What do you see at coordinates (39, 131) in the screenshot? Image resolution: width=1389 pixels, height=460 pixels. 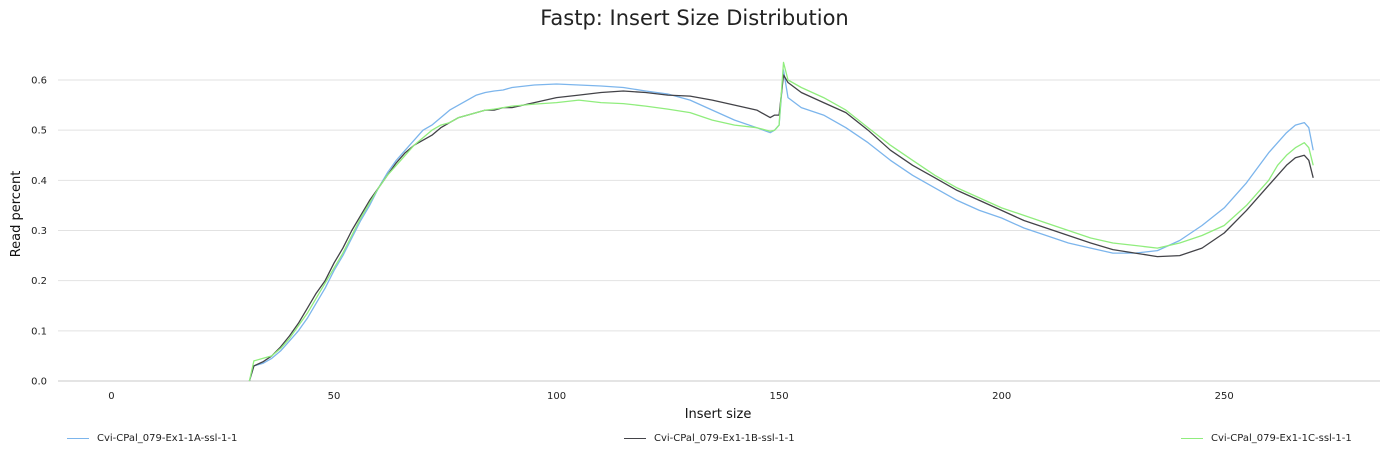 I see `y-tick-label: 0.5` at bounding box center [39, 131].